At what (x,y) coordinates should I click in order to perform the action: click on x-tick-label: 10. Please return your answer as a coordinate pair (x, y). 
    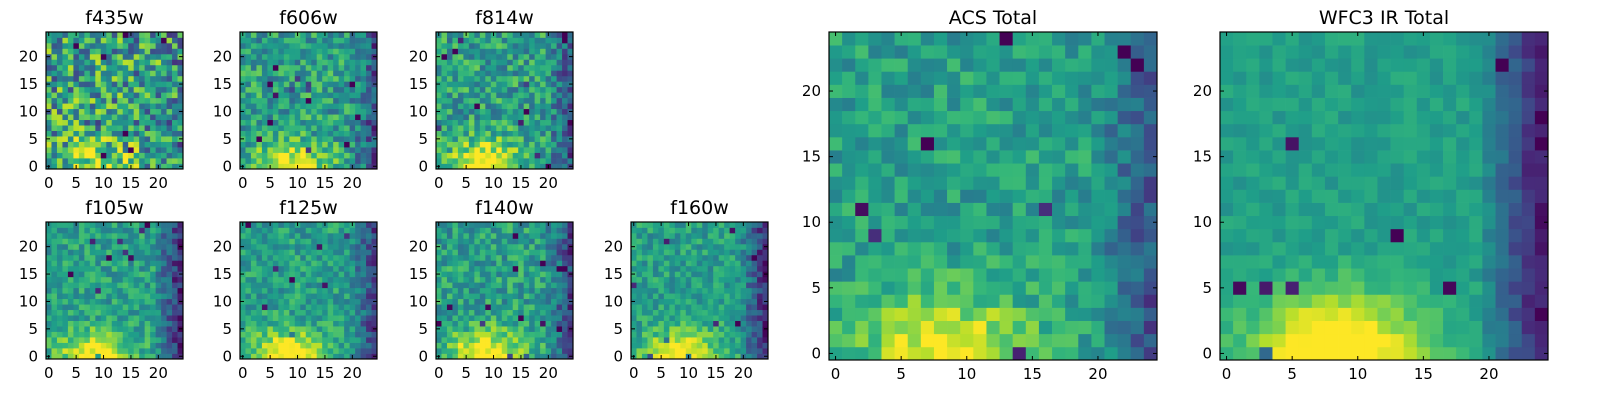
    Looking at the image, I should click on (297, 373).